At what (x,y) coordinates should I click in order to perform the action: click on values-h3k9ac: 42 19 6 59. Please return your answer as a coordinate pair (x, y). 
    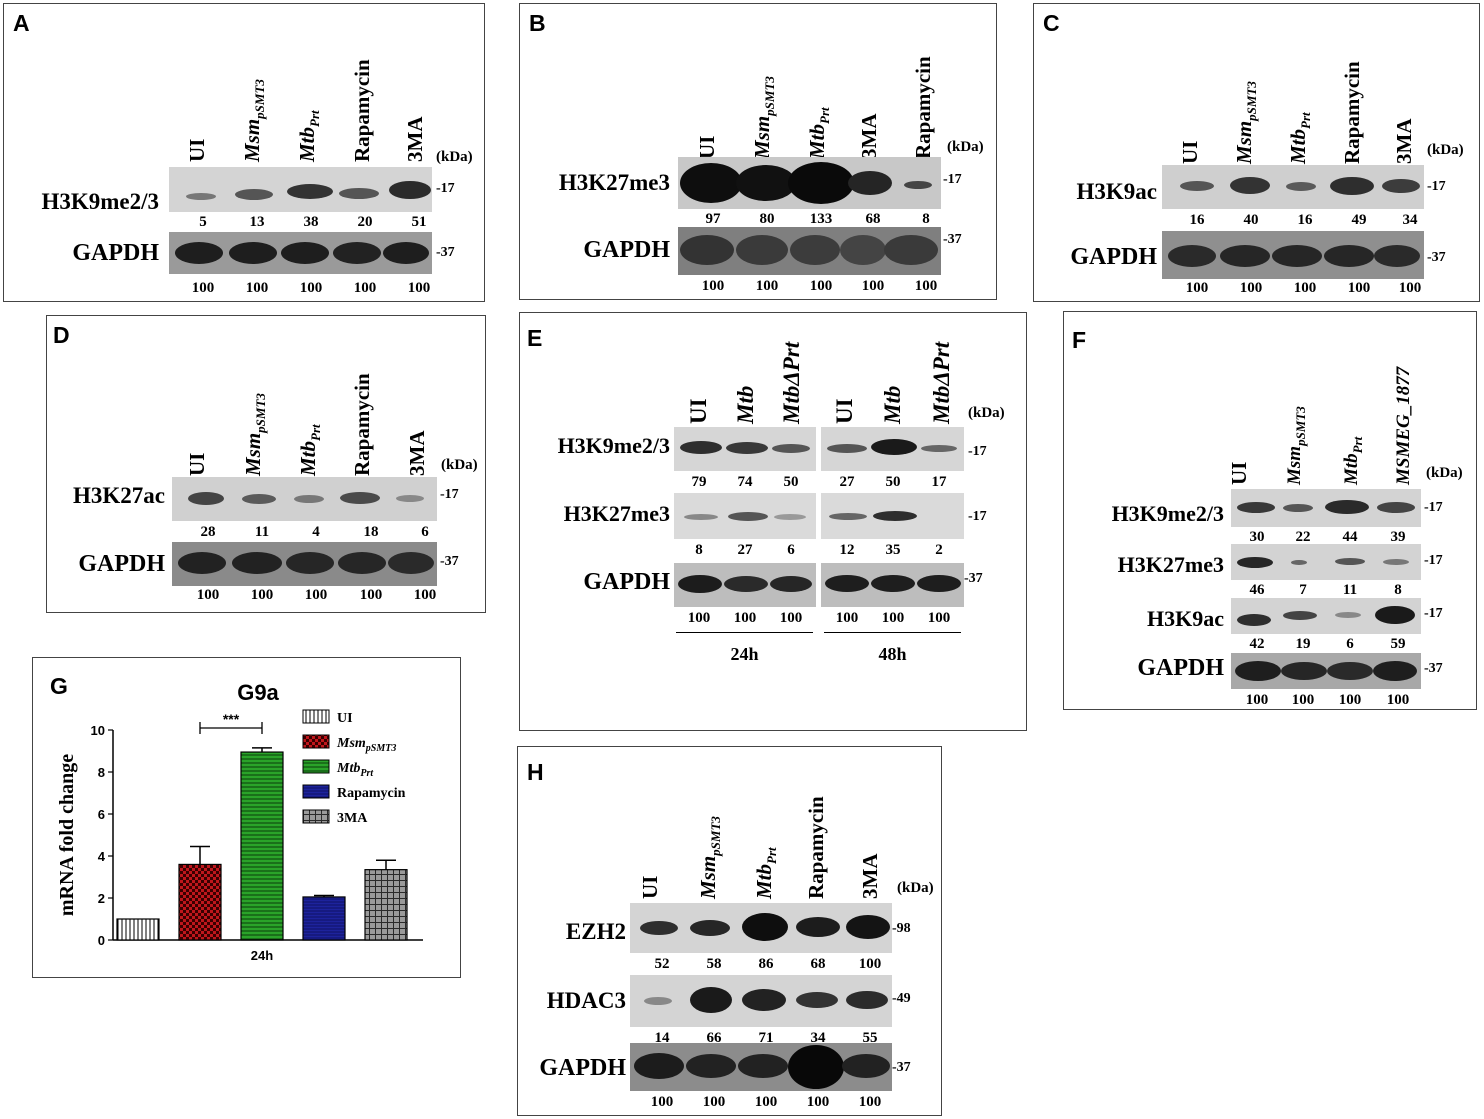
    Looking at the image, I should click on (1327, 644).